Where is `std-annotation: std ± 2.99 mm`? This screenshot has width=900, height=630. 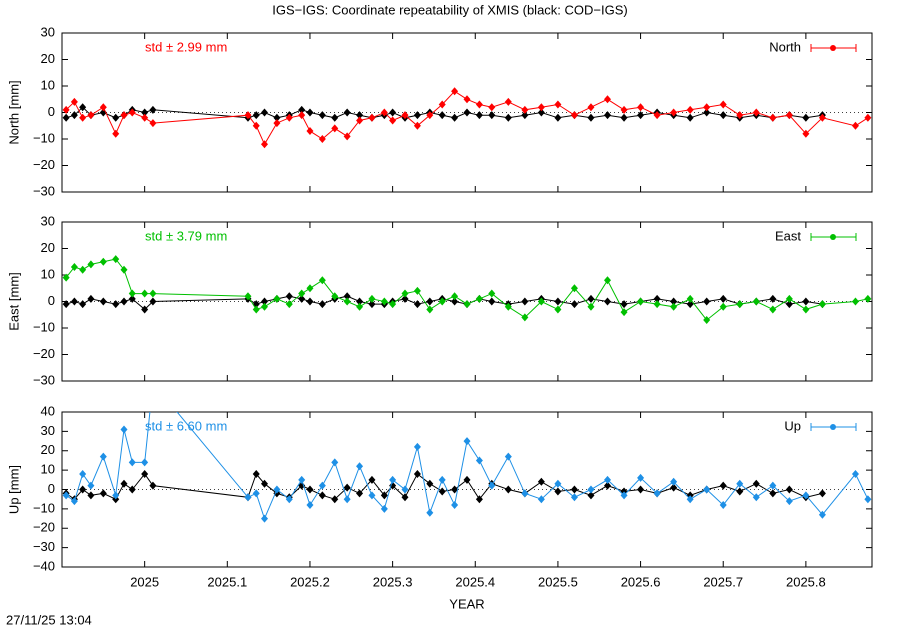 std-annotation: std ± 2.99 mm is located at coordinates (186, 46).